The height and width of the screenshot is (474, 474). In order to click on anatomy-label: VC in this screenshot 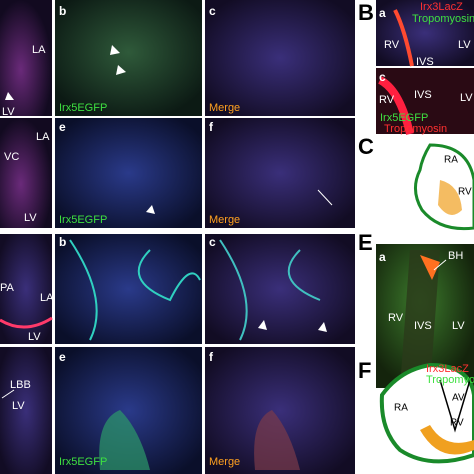, I will do `click(11, 157)`.